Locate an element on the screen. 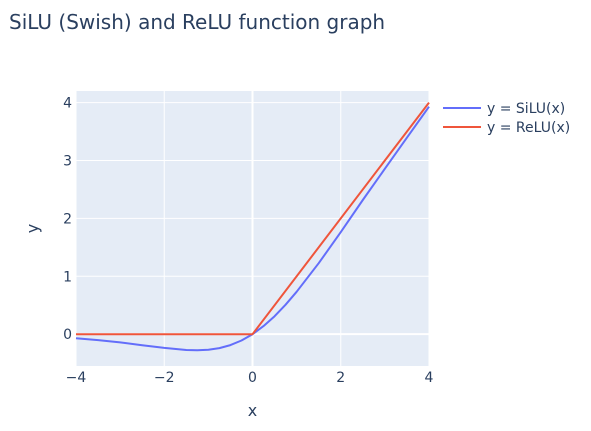  x-tick-label: 2 is located at coordinates (340, 378).